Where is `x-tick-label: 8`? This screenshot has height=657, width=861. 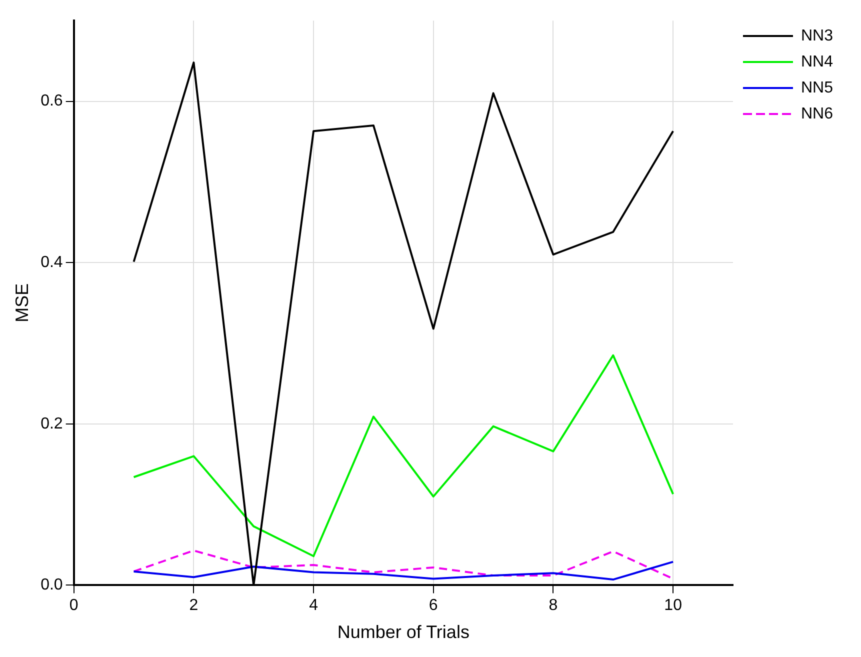 x-tick-label: 8 is located at coordinates (553, 605).